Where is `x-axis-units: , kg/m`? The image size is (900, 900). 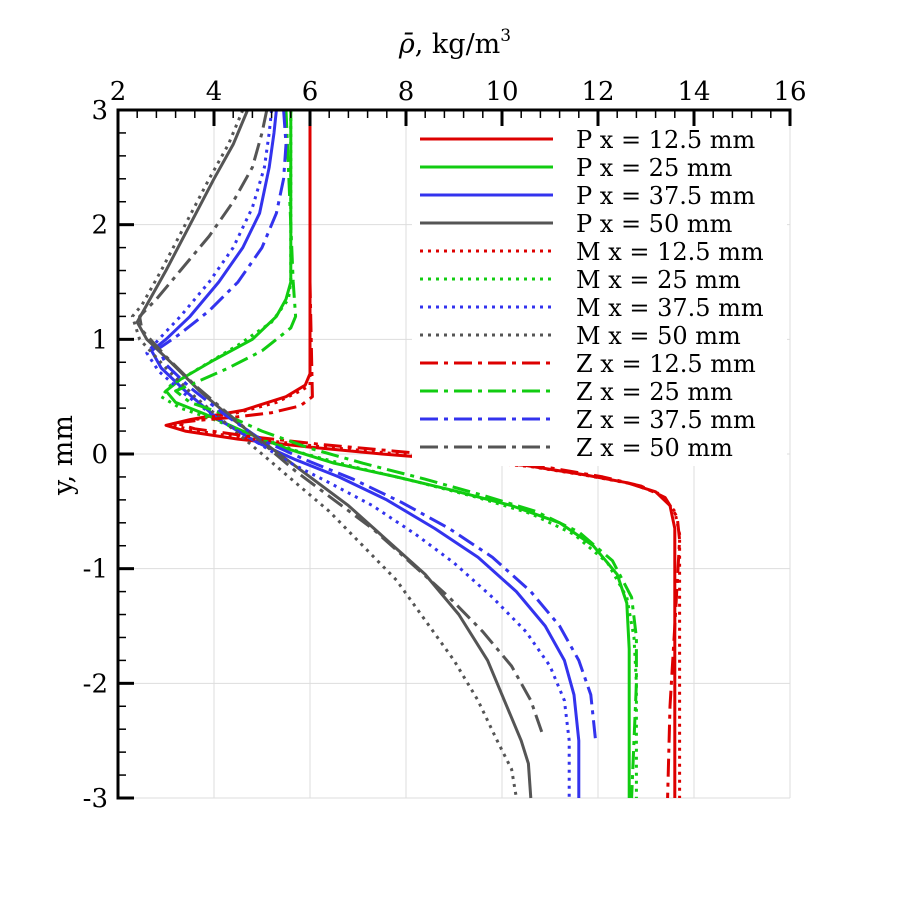
x-axis-units: , kg/m is located at coordinates (458, 44).